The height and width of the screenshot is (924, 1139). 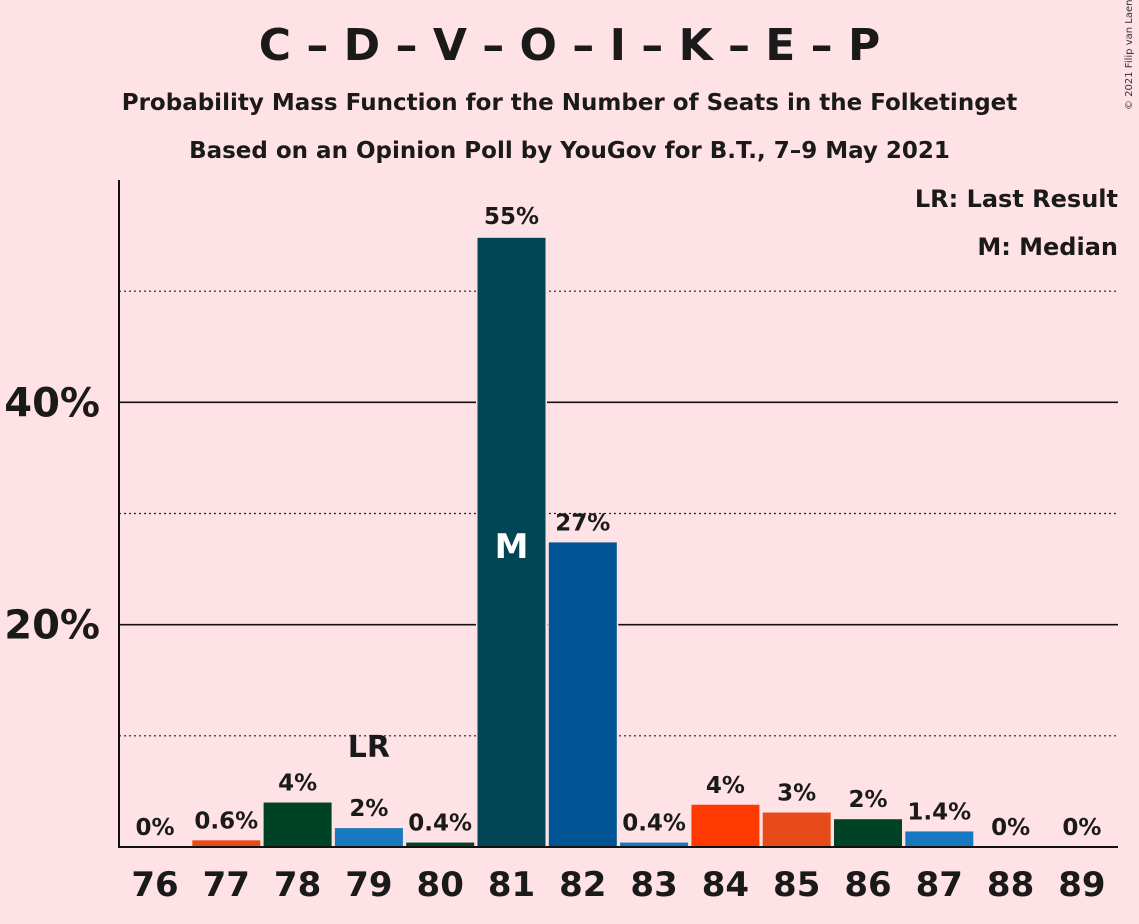 I want to click on legend-last-result: LR: Last Result, so click(x=1016, y=199).